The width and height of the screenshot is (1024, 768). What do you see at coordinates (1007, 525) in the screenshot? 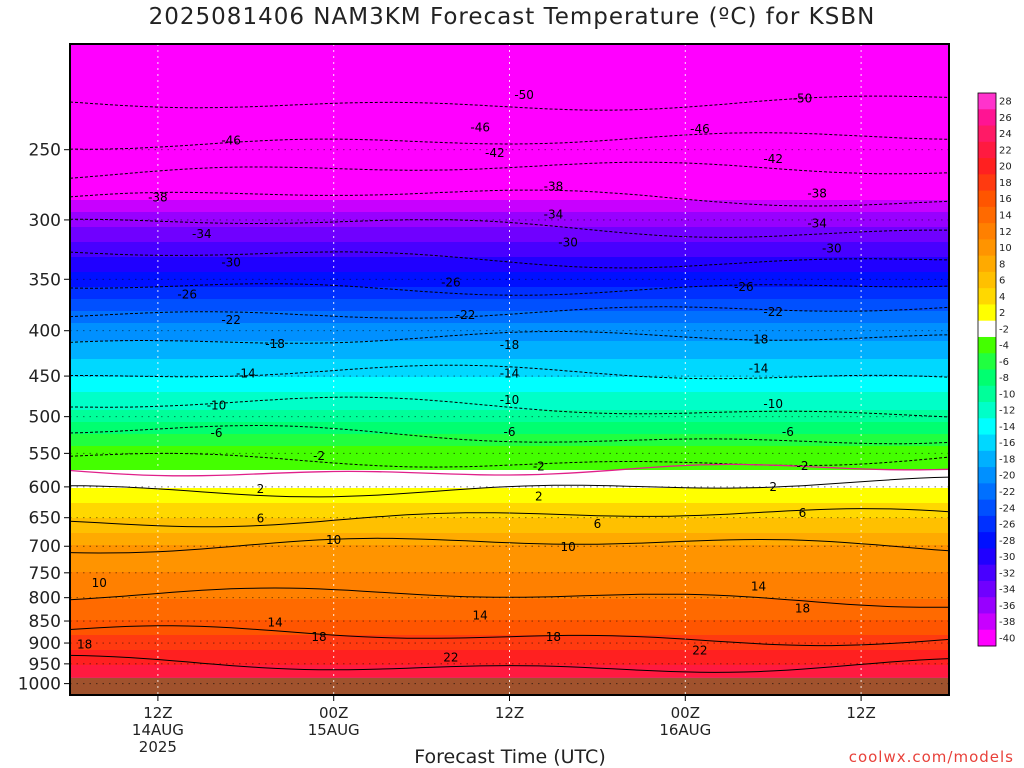
I see `colorbar-label: -26` at bounding box center [1007, 525].